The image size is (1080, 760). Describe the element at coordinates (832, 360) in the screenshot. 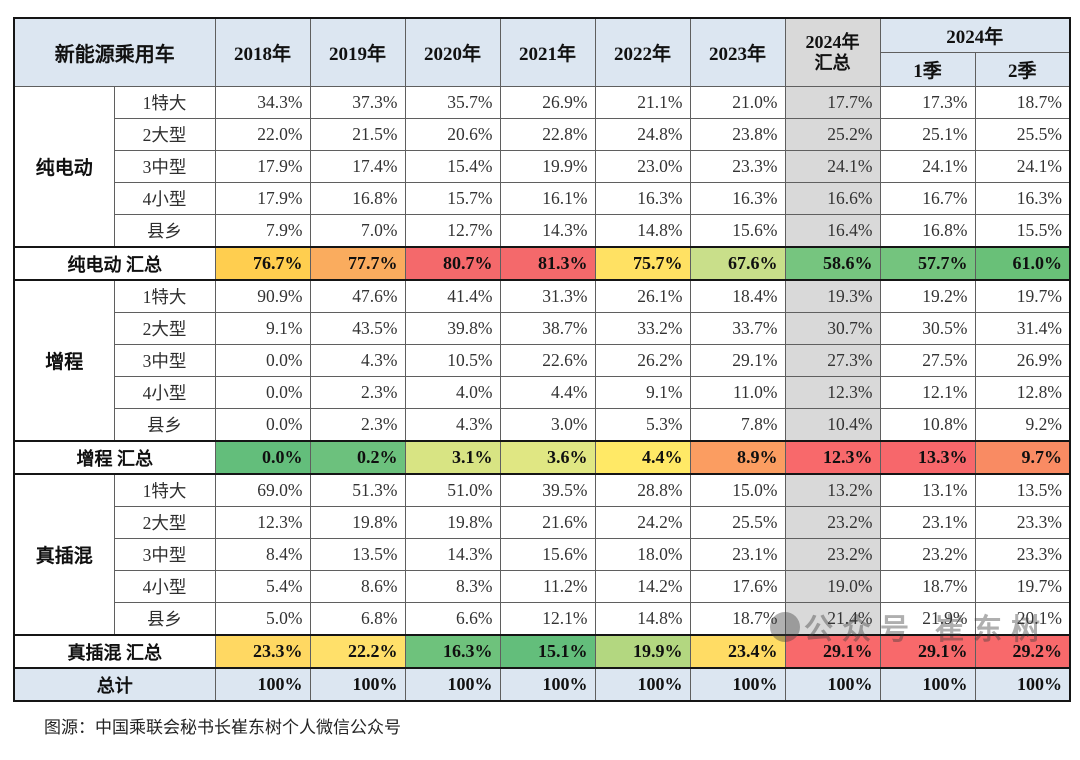

I see `data-cell: 27.3%` at that location.